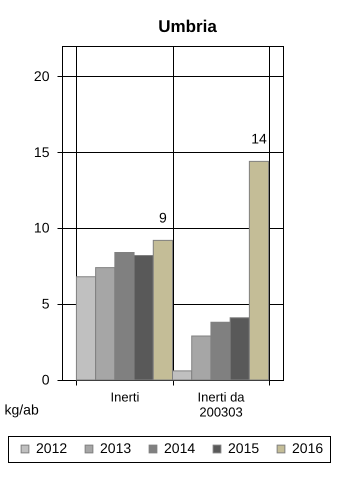  What do you see at coordinates (46, 304) in the screenshot?
I see `y-tick-label: 5` at bounding box center [46, 304].